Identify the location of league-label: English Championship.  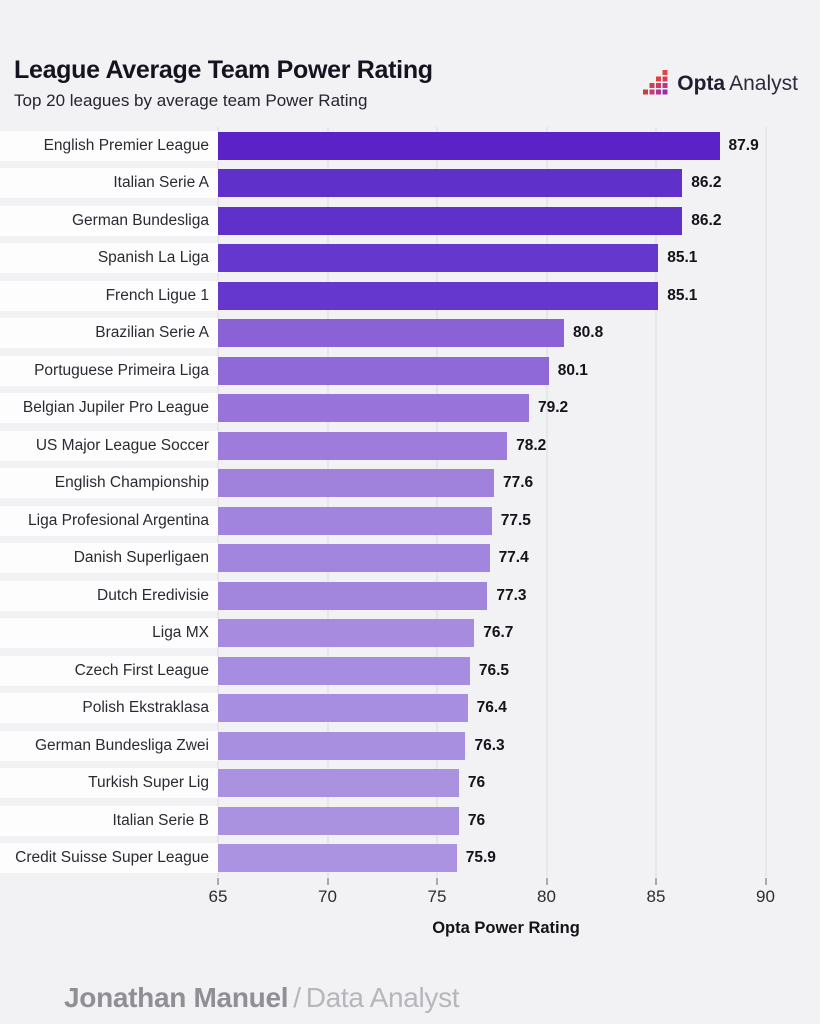
(109, 483).